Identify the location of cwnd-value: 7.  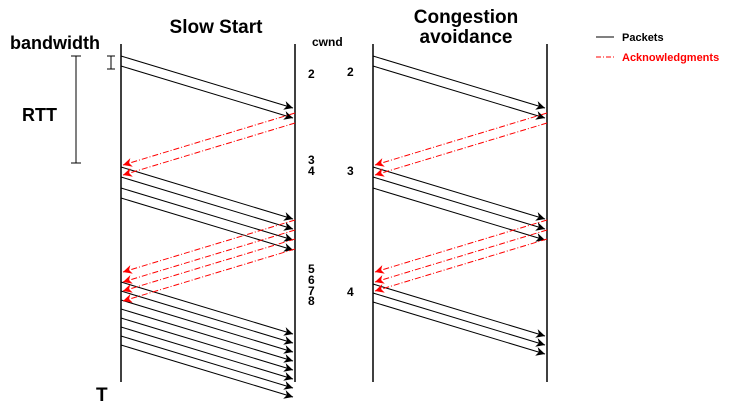
(311, 291).